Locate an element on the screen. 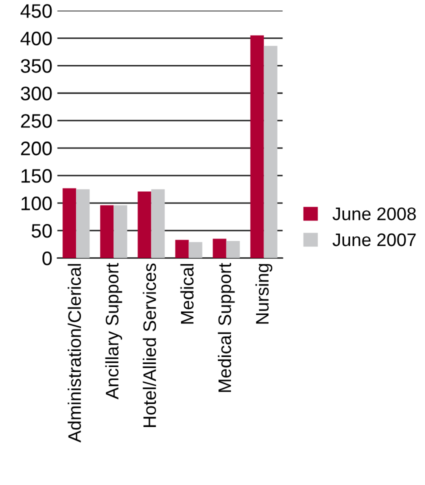 The width and height of the screenshot is (425, 485). y-tick-label: 250 is located at coordinates (36, 121).